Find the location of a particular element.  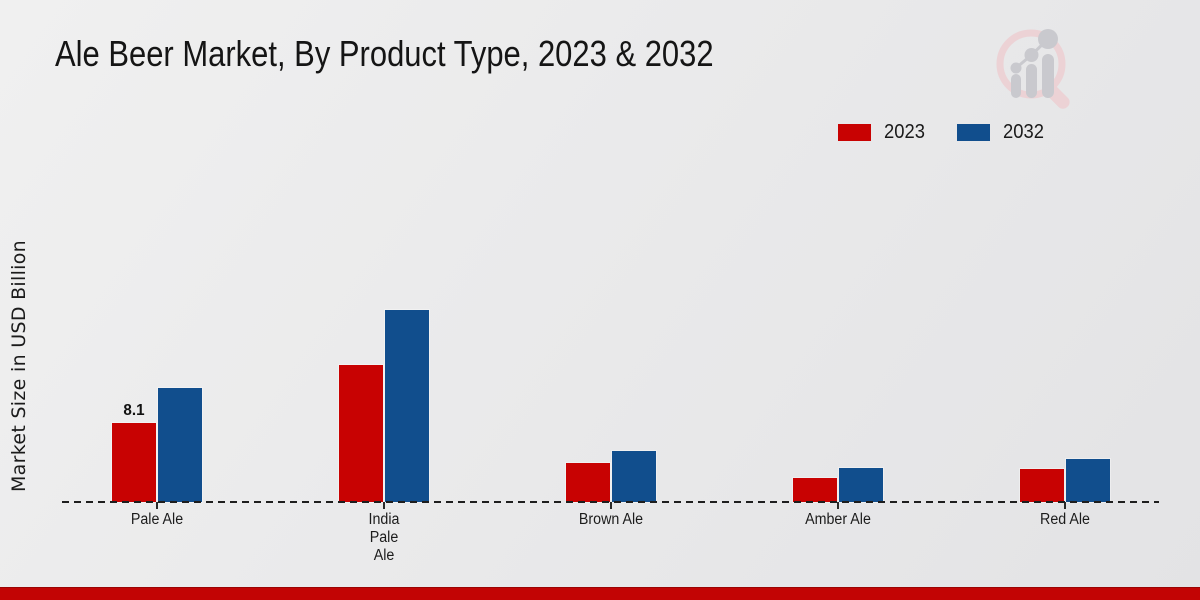

legend-swatch-2032-icon is located at coordinates (973, 132).